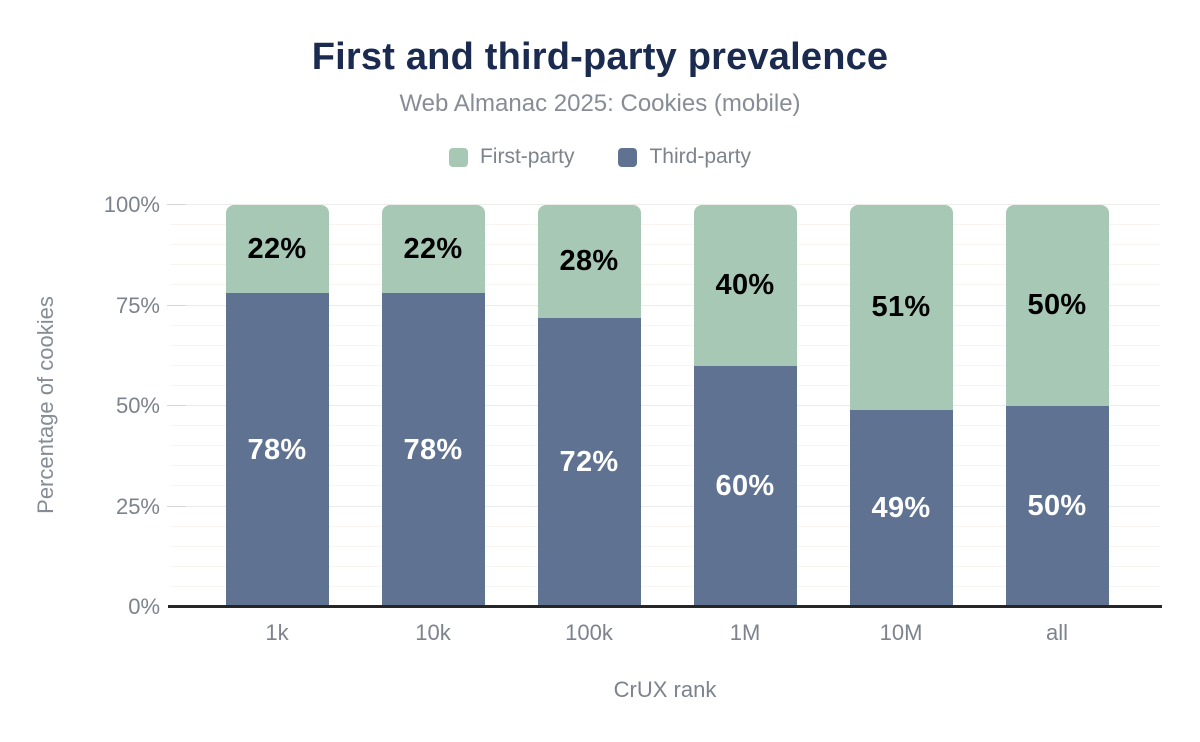 The width and height of the screenshot is (1200, 742). What do you see at coordinates (589, 632) in the screenshot?
I see `x-tick-label-100k: 100k` at bounding box center [589, 632].